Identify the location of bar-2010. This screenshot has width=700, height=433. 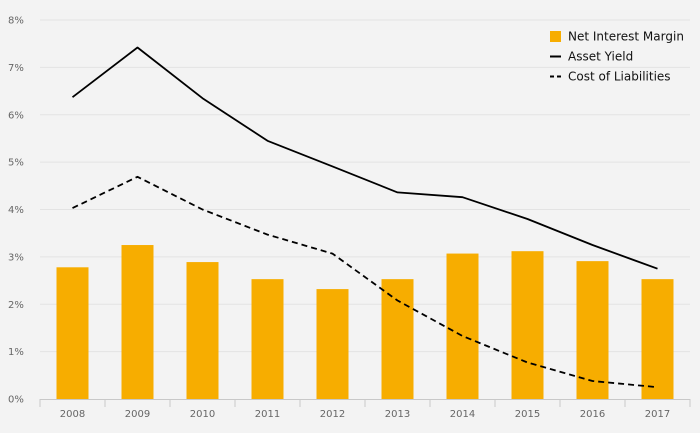
(202, 330).